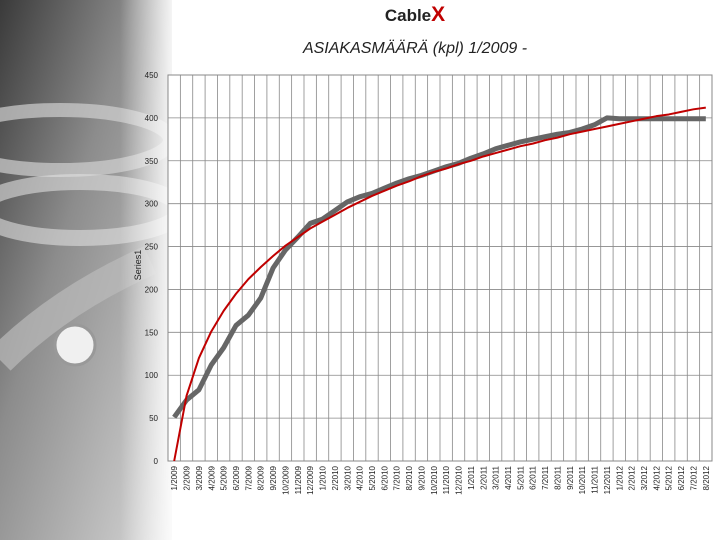 This screenshot has height=540, width=720. What do you see at coordinates (323, 477) in the screenshot?
I see `x-tick-label: 1/2010` at bounding box center [323, 477].